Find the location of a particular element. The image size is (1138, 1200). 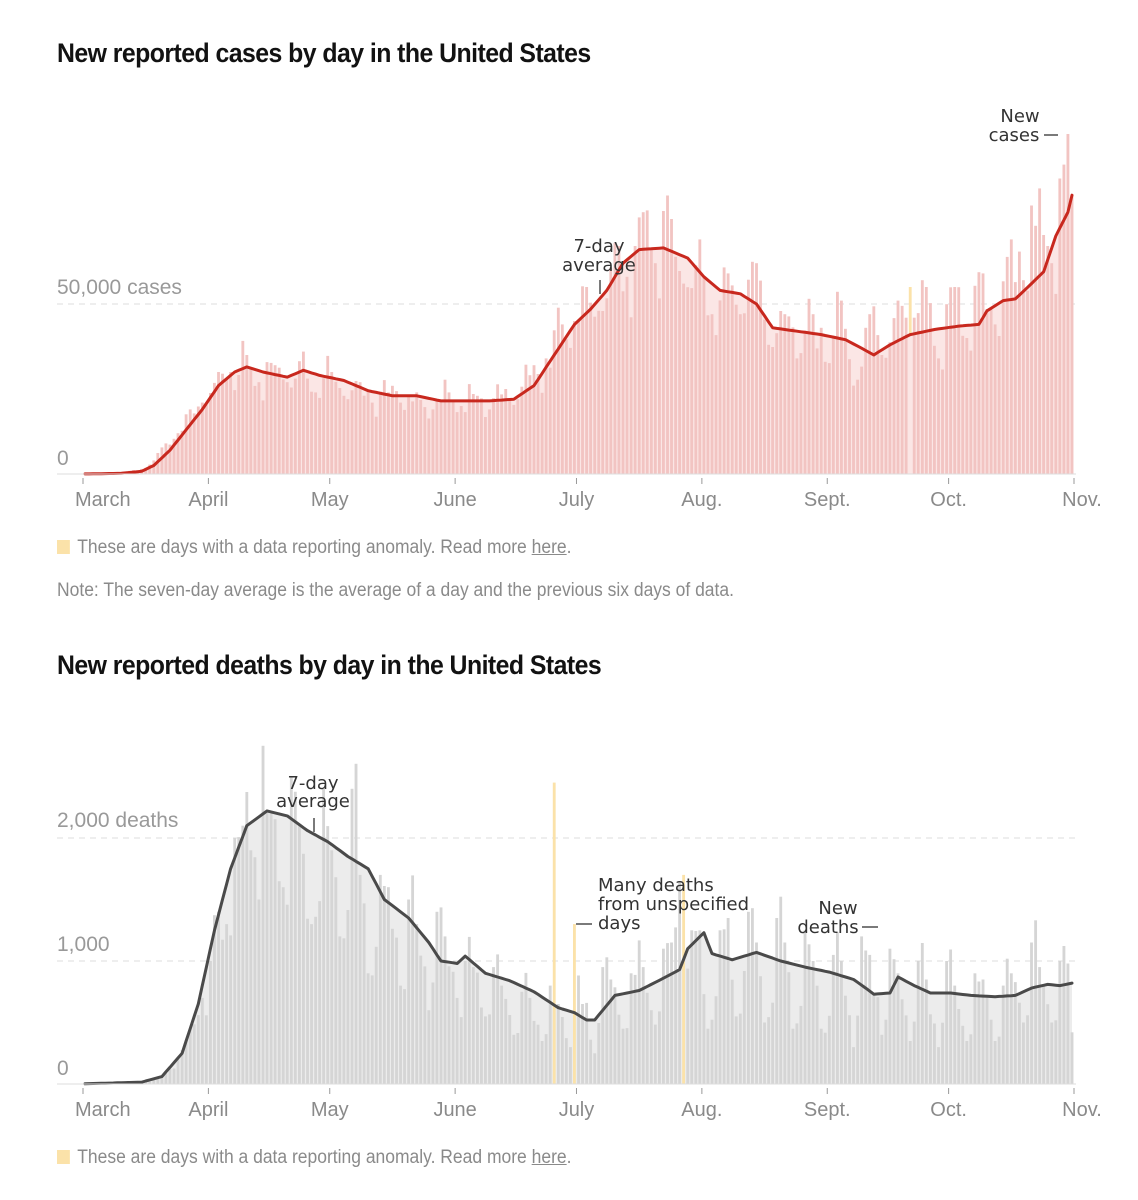

deaths-anomaly-annotation-line2: from unspecified is located at coordinates (673, 904).